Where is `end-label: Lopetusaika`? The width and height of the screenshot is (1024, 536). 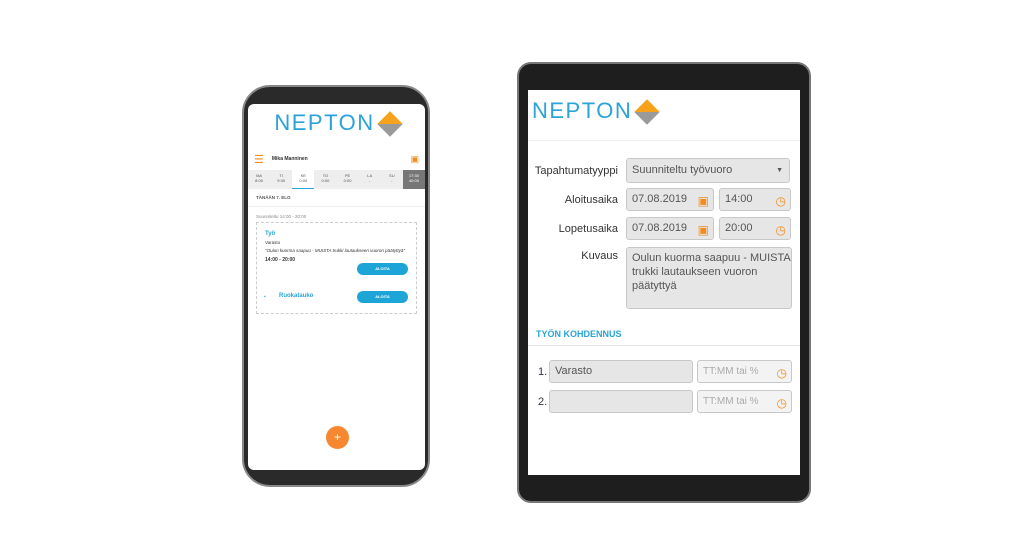
end-label: Lopetusaika is located at coordinates (588, 229).